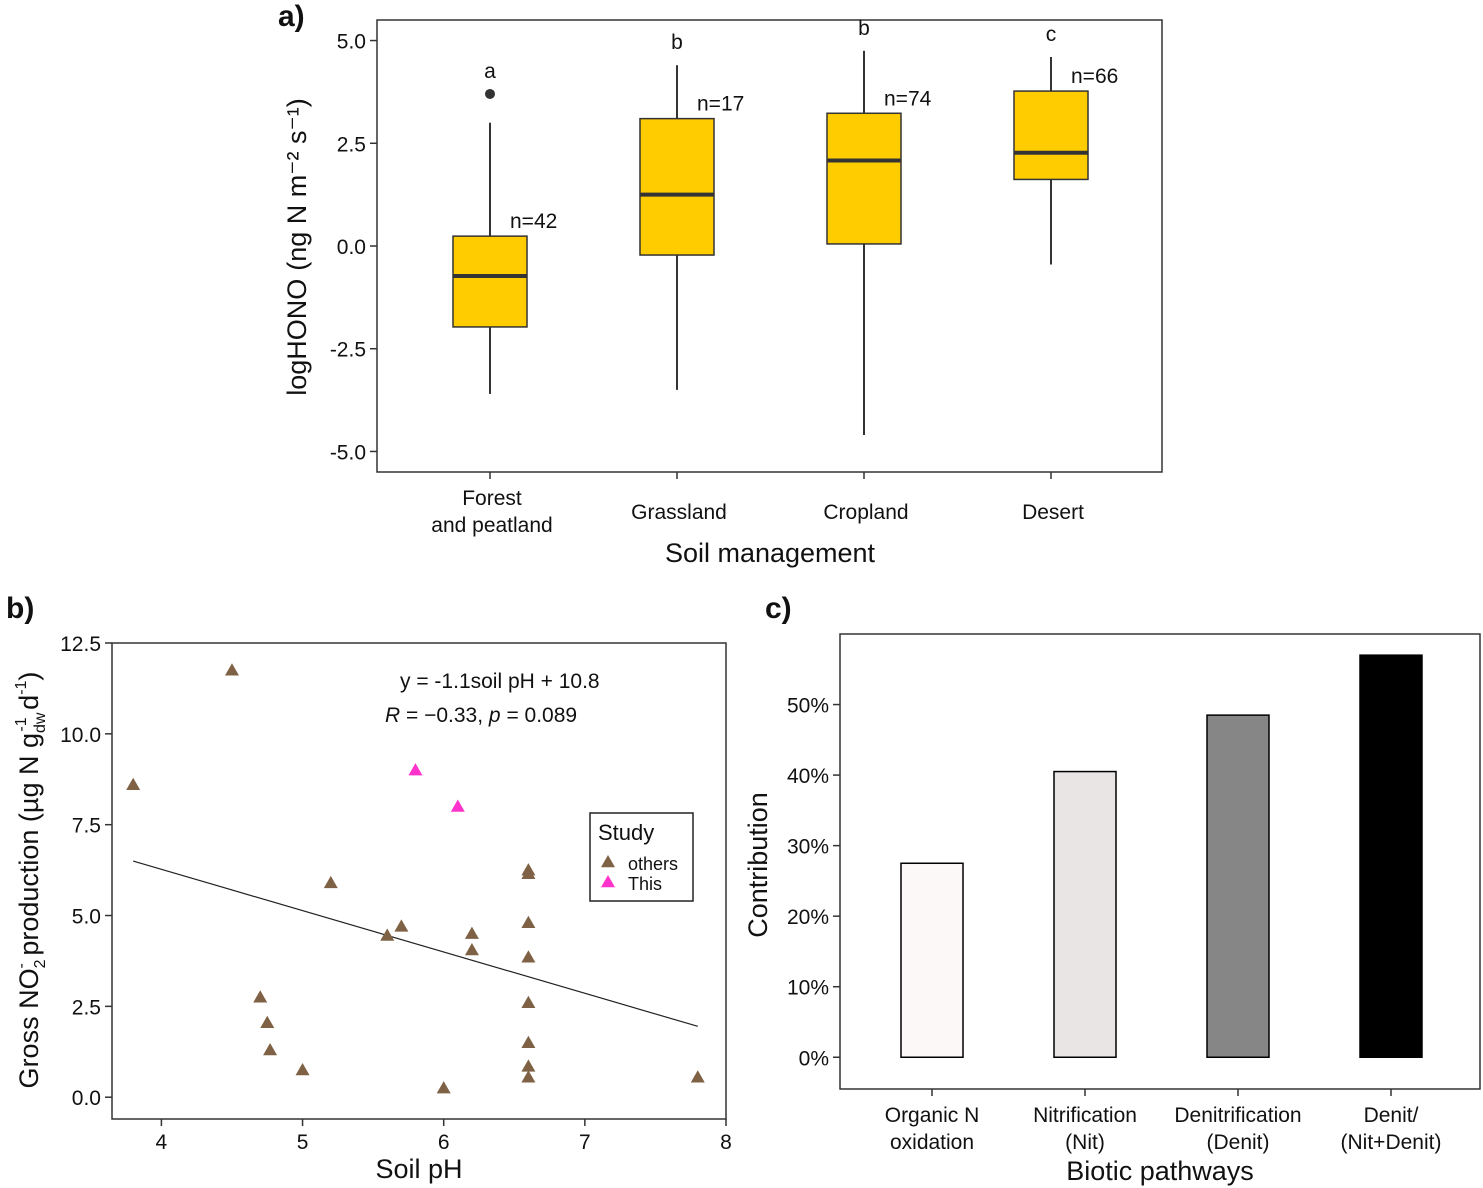 The width and height of the screenshot is (1483, 1188). I want to click on panel-c-x-label: Biotic pathways, so click(1160, 1171).